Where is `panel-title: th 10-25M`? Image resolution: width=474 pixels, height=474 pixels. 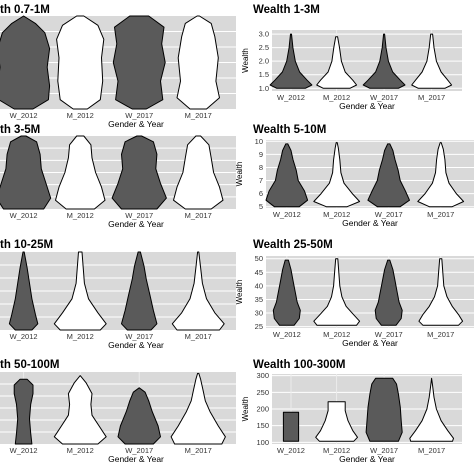
panel-title: th 10-25M is located at coordinates (26, 245).